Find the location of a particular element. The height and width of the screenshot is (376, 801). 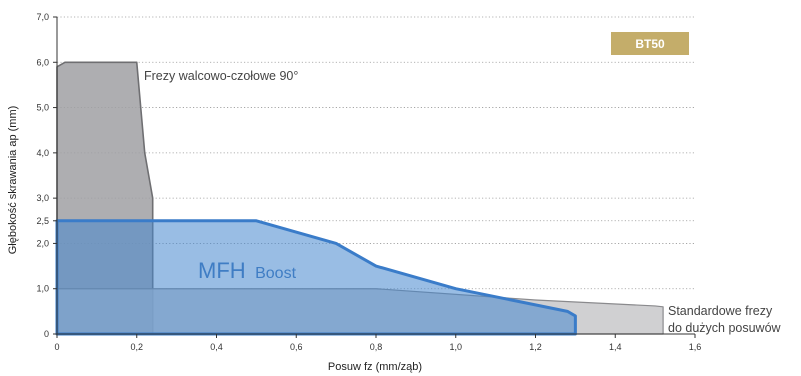

x-tick-label: 0,8 is located at coordinates (376, 347).